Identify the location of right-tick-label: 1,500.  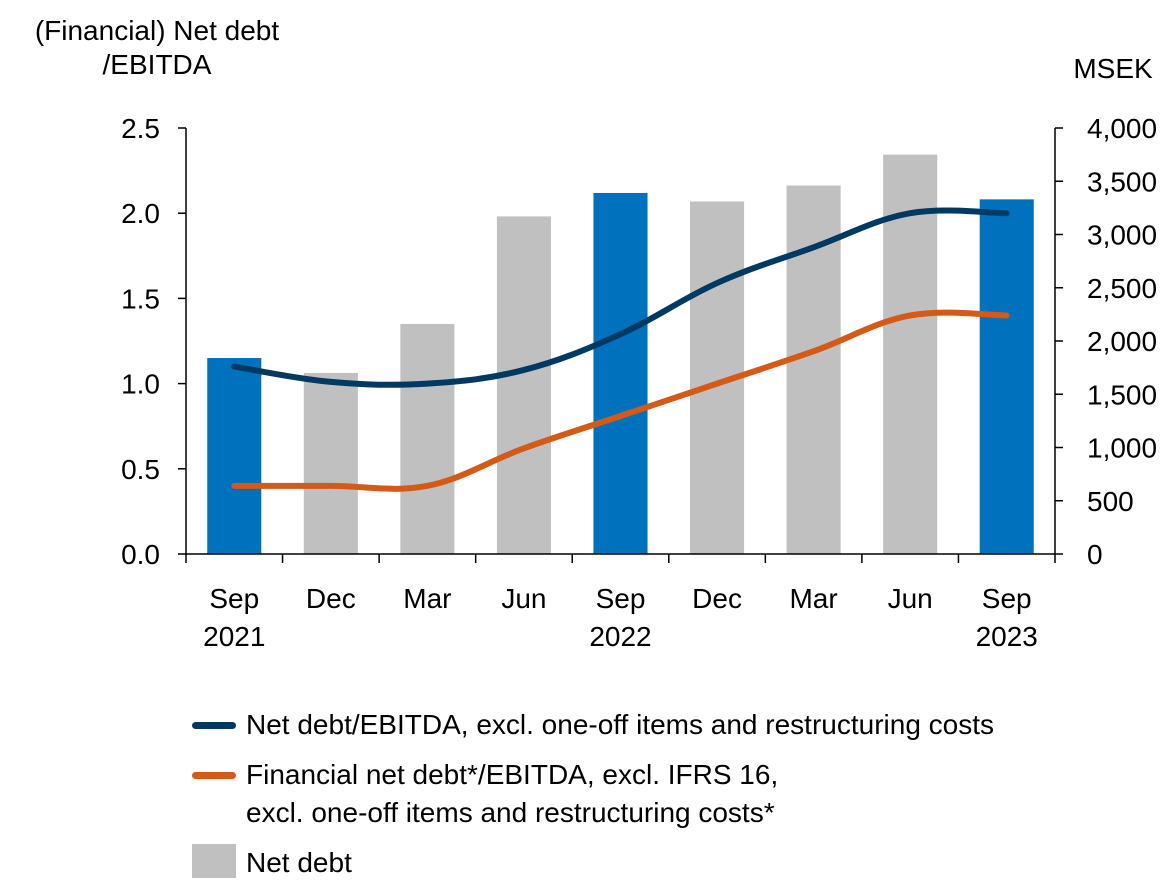
(1122, 394).